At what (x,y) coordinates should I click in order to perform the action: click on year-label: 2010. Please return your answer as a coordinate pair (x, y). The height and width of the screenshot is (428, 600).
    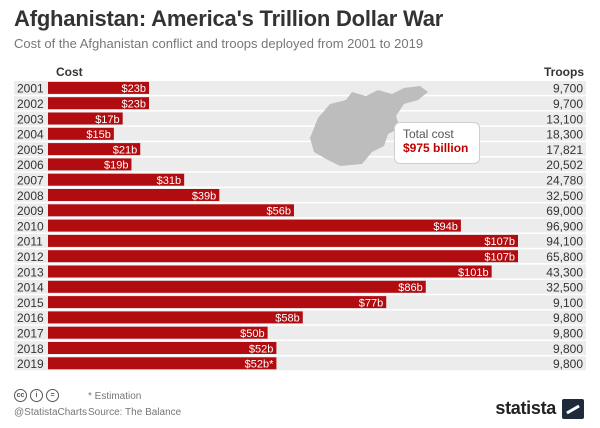
    Looking at the image, I should click on (30, 226).